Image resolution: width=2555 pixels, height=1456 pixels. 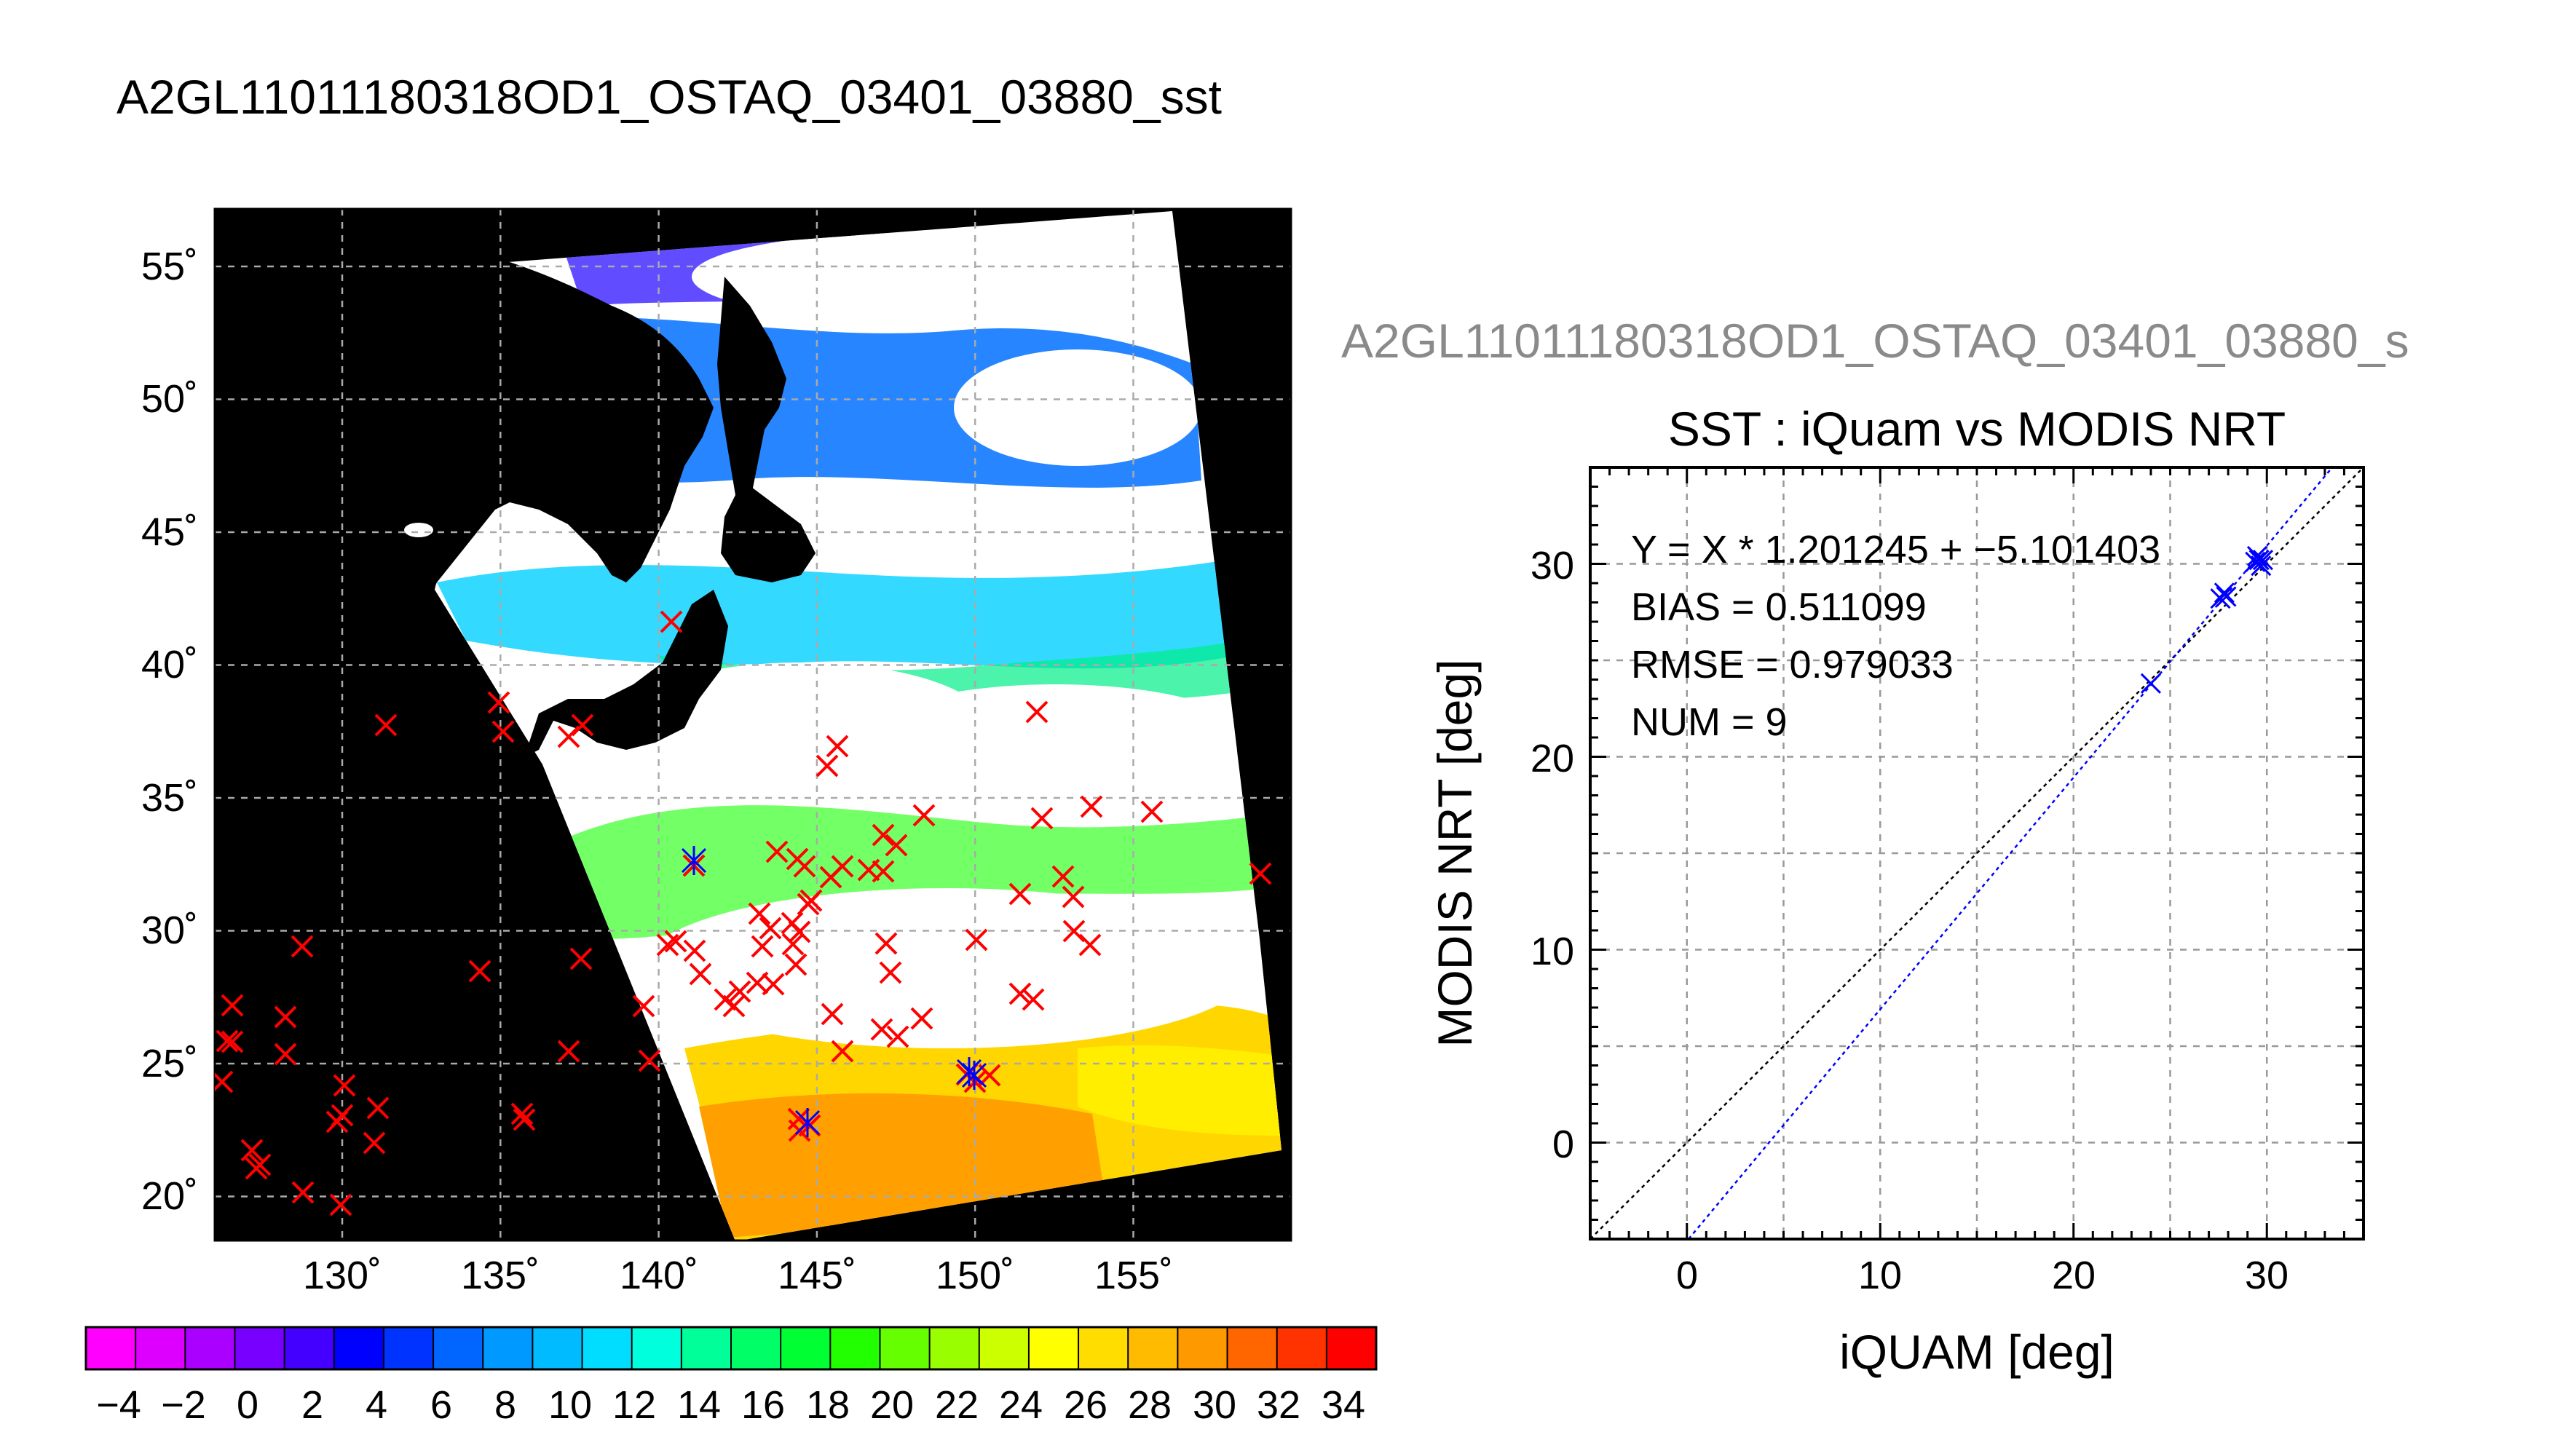 What do you see at coordinates (2074, 1275) in the screenshot?
I see `x-tick-label: 20` at bounding box center [2074, 1275].